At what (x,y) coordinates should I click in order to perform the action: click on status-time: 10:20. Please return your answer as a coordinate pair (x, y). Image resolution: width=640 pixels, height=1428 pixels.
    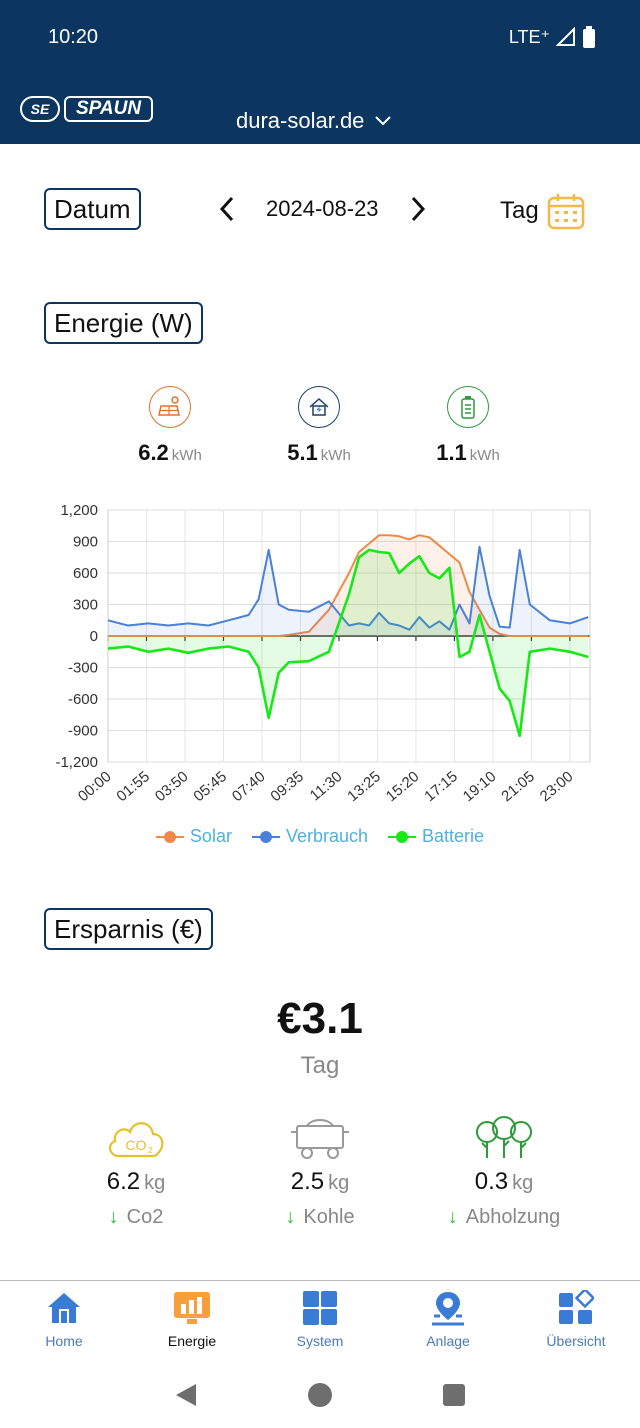
    Looking at the image, I should click on (73, 37).